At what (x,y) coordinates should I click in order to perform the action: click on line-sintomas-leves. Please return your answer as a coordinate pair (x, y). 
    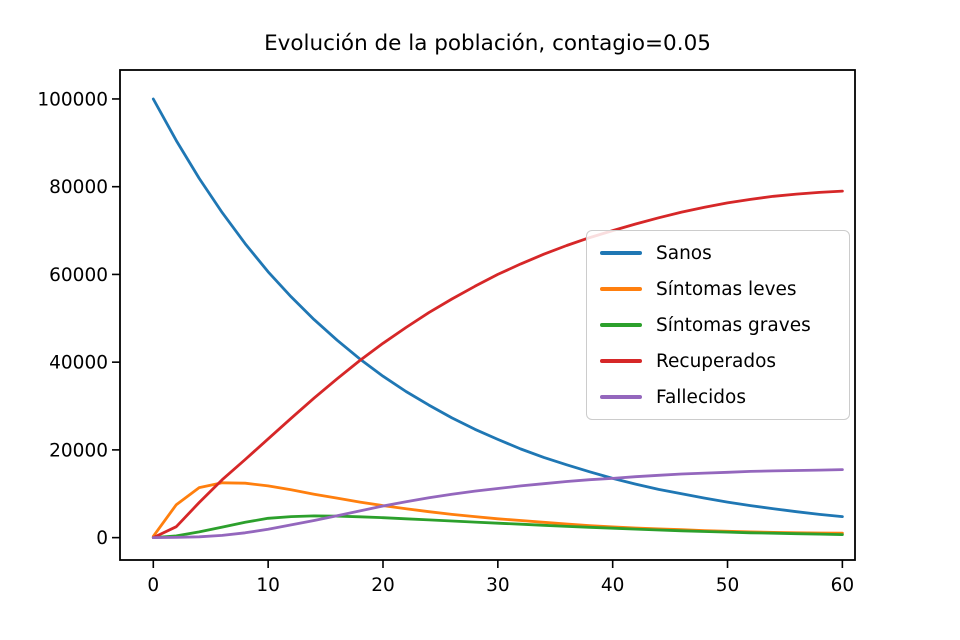
    Looking at the image, I should click on (497, 509).